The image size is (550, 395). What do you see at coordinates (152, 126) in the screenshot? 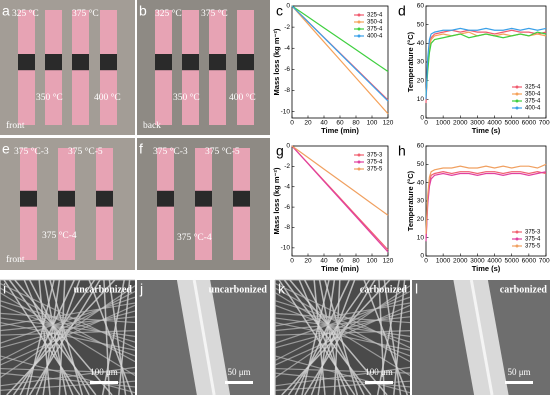
I see `photo-label: back` at bounding box center [152, 126].